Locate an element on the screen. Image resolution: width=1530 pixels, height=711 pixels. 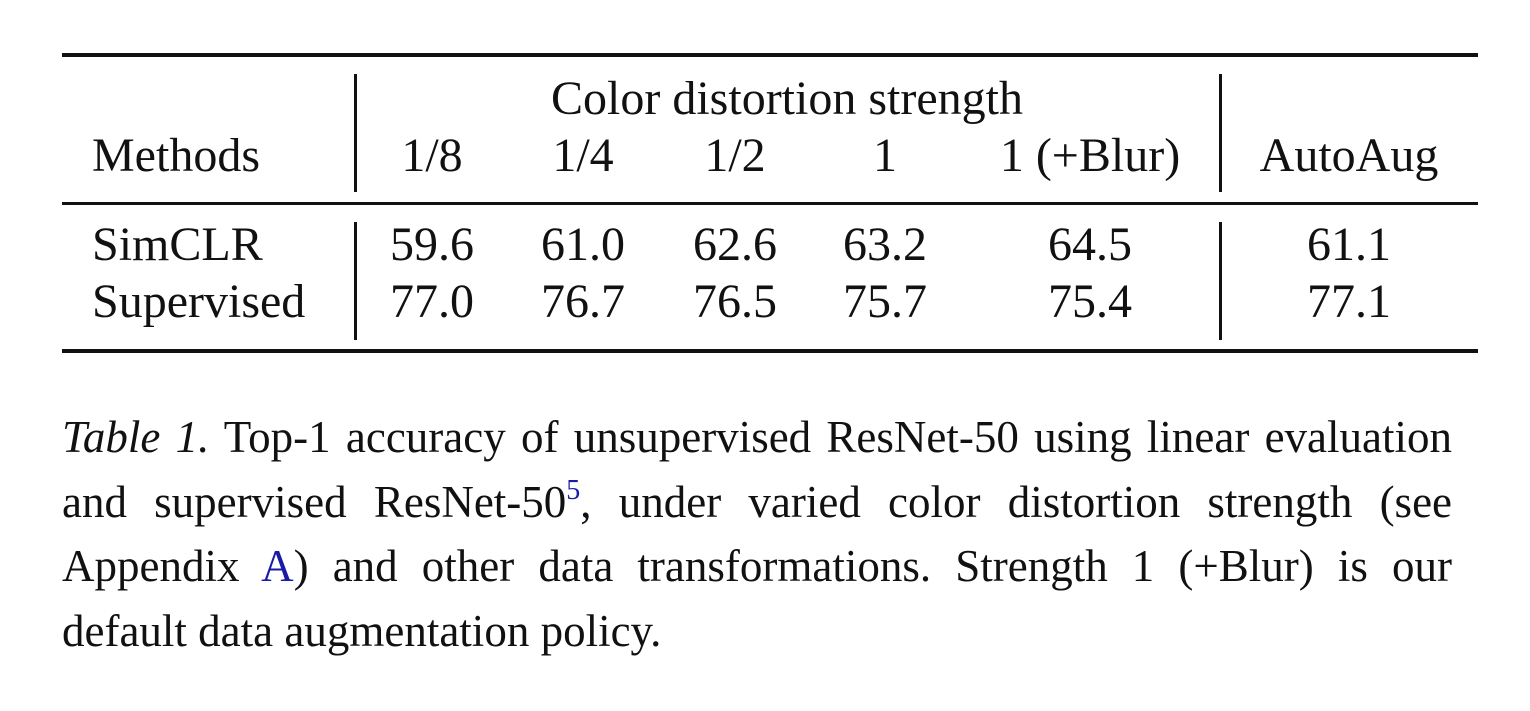
group-header: Color distortion strength is located at coordinates (787, 98).